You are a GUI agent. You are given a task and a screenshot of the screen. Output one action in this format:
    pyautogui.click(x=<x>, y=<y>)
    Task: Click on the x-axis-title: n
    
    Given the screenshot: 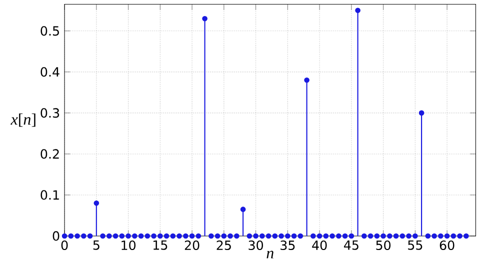 What is the action you would take?
    pyautogui.click(x=270, y=254)
    